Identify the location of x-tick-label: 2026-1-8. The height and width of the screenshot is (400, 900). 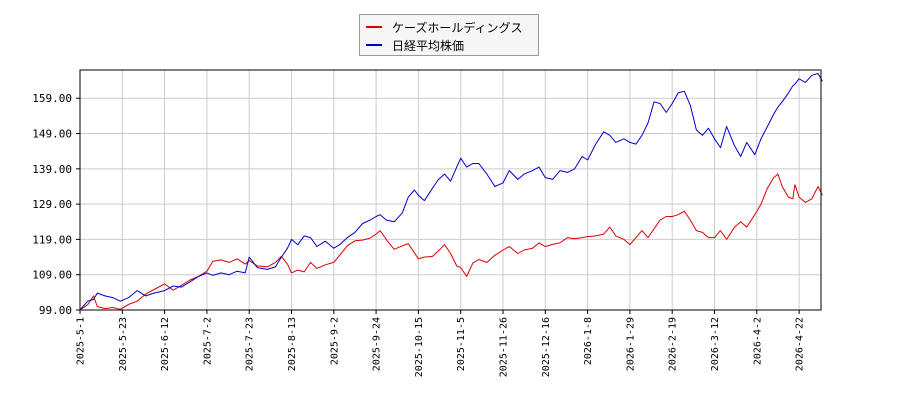
(588, 341).